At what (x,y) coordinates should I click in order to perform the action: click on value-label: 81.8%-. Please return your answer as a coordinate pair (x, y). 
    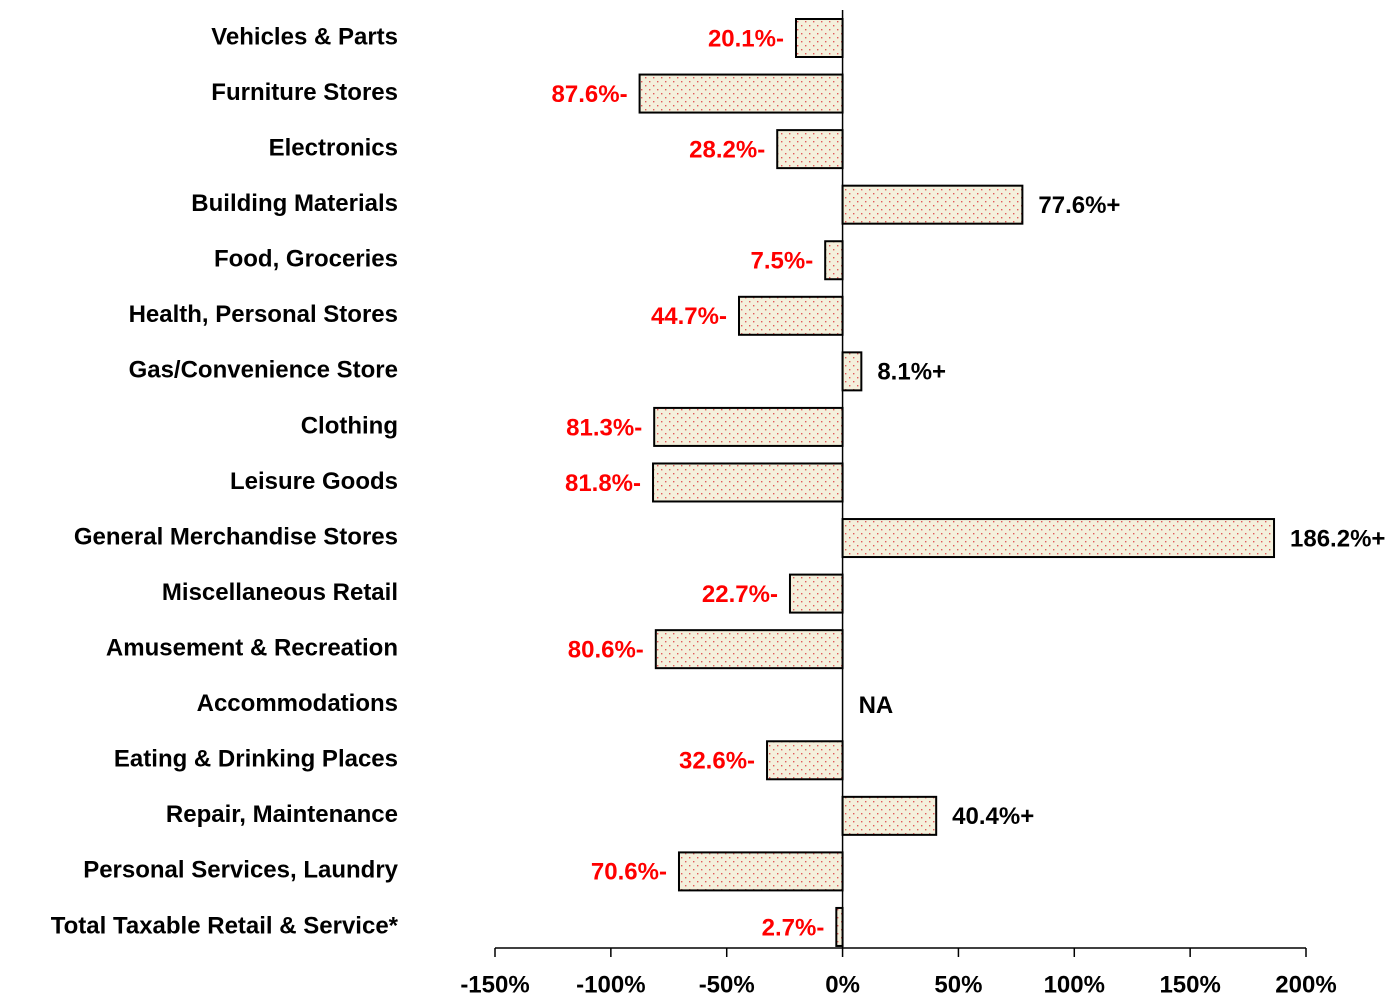
    Looking at the image, I should click on (603, 483).